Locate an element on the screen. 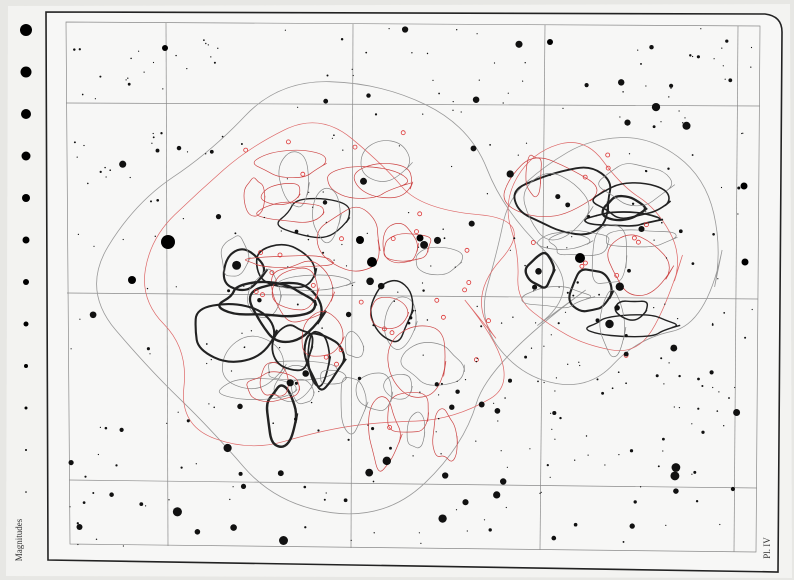  bright-star is located at coordinates (372, 262).